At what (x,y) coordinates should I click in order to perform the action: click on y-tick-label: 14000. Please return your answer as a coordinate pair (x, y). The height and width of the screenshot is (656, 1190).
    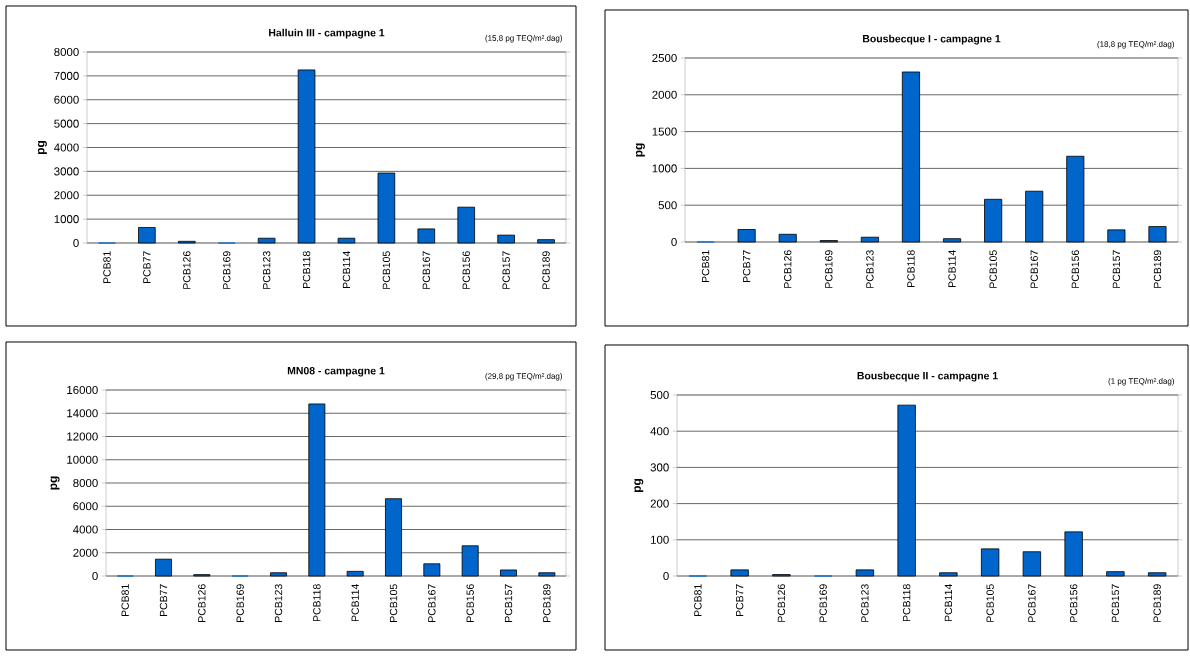
    Looking at the image, I should click on (82, 413).